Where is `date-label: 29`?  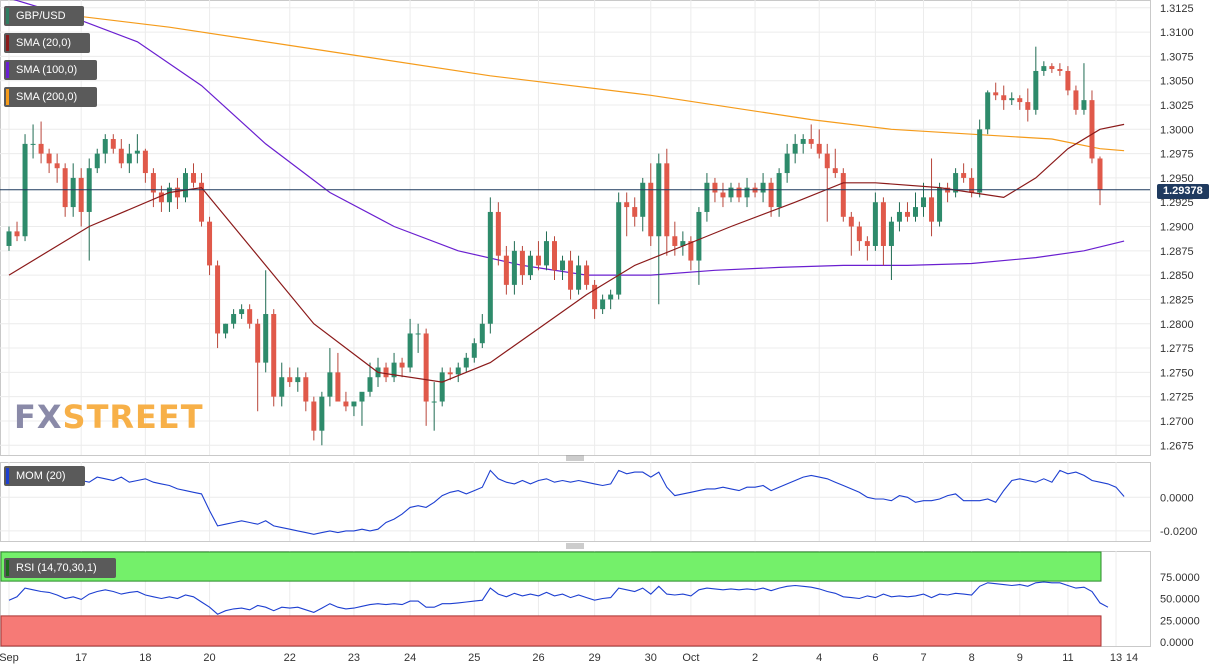 date-label: 29 is located at coordinates (594, 658).